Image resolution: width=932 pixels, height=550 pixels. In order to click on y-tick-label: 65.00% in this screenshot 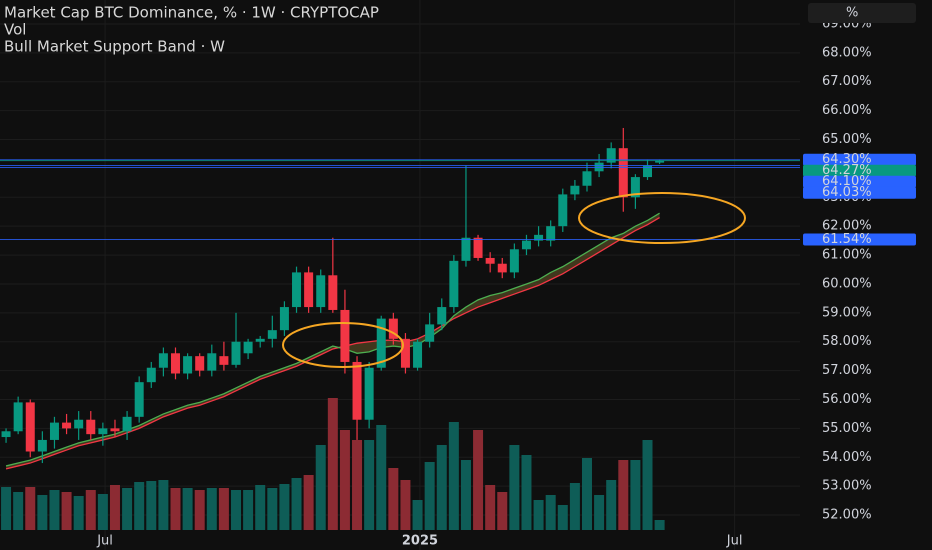, I will do `click(847, 139)`.